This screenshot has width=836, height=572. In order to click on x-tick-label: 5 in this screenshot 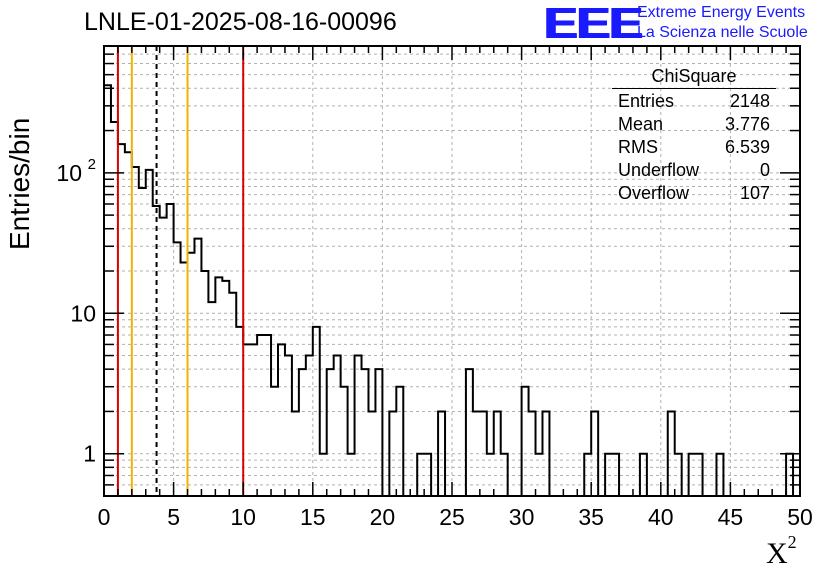, I will do `click(173, 517)`.